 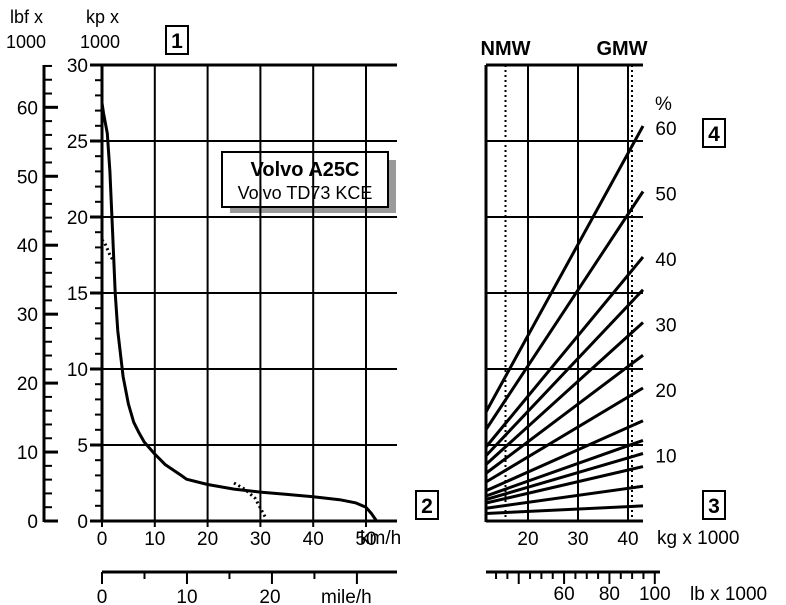 What do you see at coordinates (26, 42) in the screenshot?
I see `lbf-unit-label-line2: 1000` at bounding box center [26, 42].